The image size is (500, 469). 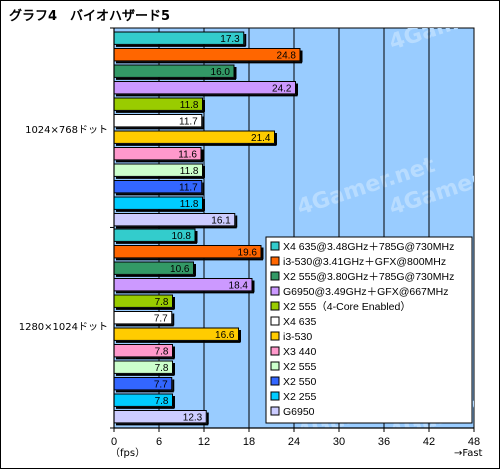 What do you see at coordinates (180, 269) in the screenshot?
I see `value-label: 10.6` at bounding box center [180, 269].